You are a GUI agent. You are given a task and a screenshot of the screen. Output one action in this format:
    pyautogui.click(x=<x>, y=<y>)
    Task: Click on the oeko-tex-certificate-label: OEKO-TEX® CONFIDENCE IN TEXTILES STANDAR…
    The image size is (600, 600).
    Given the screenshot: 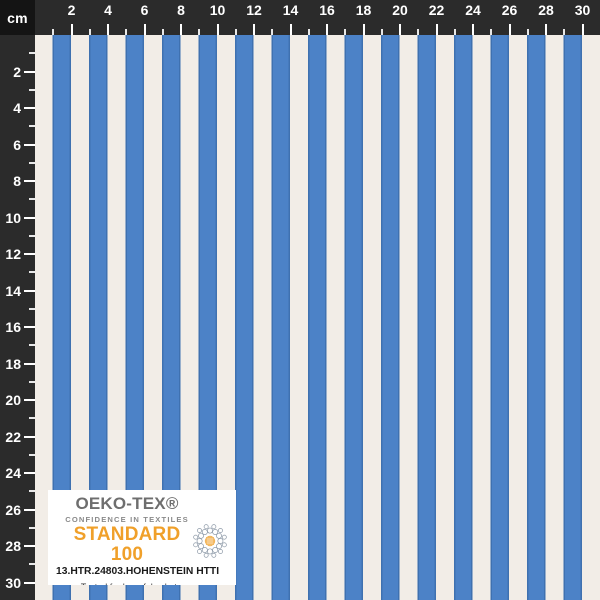 What is the action you would take?
    pyautogui.click(x=142, y=537)
    